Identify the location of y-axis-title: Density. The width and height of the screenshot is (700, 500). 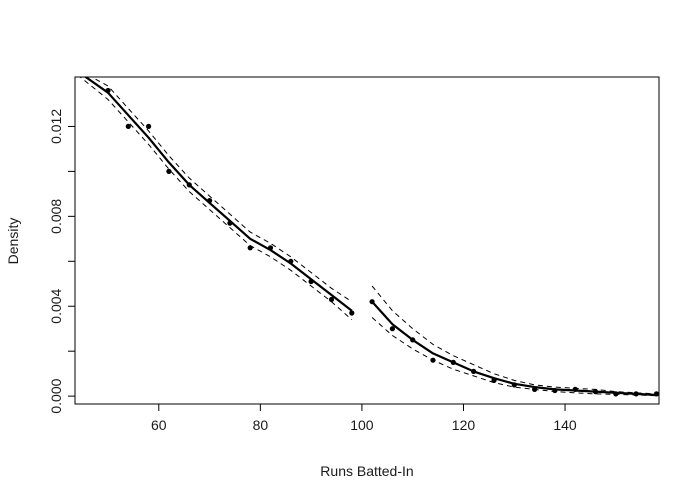
(13, 241).